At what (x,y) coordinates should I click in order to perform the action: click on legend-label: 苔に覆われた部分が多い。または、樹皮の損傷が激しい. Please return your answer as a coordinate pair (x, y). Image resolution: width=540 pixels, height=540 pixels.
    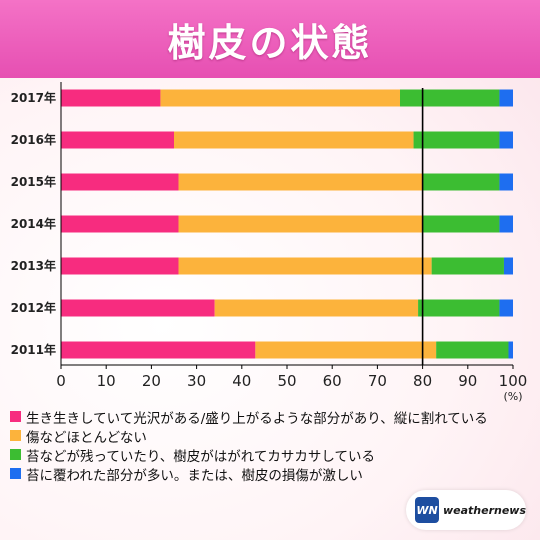
    Looking at the image, I should click on (194, 475).